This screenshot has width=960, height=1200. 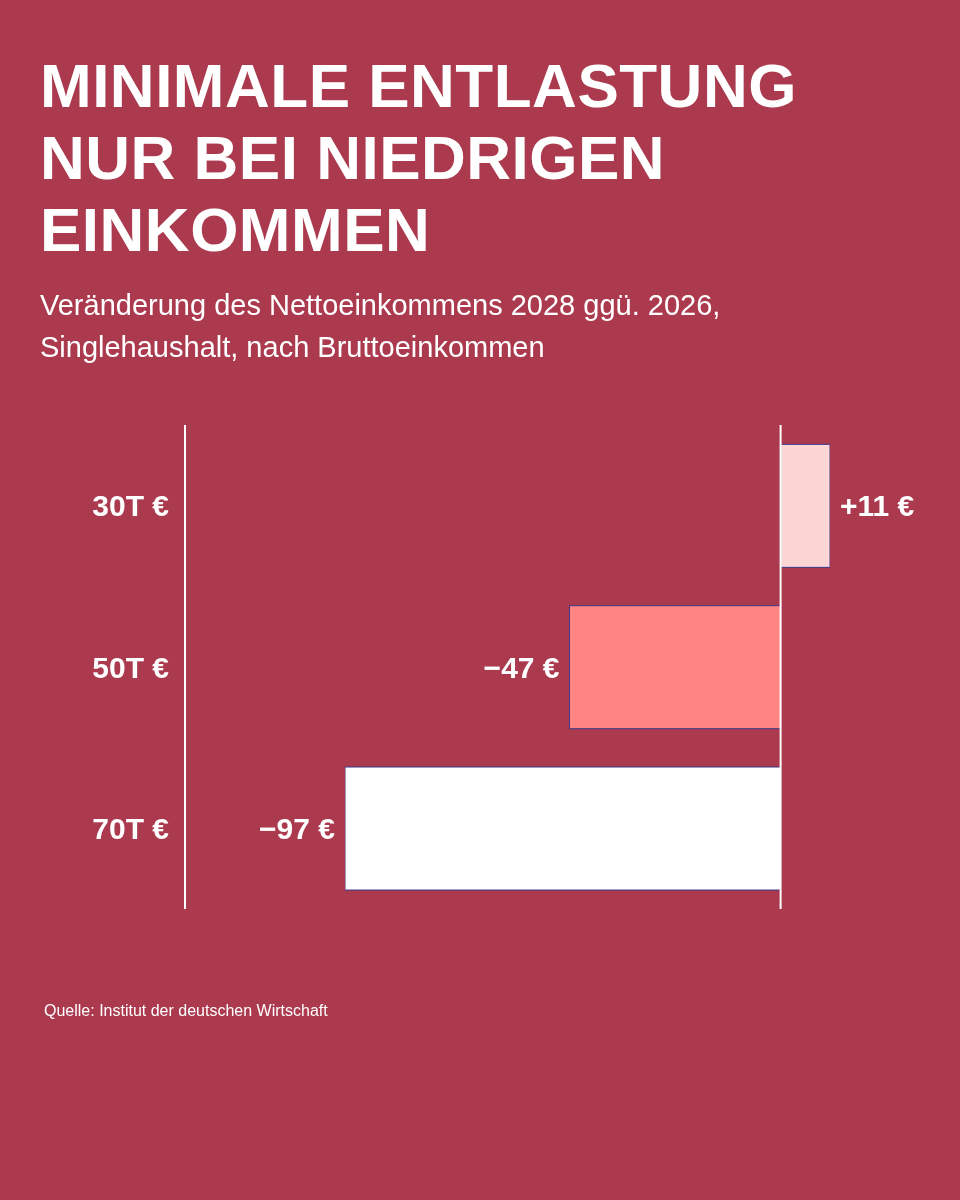 I want to click on chart-subtitle: Veränderung des Nettoeinkommens 2028 ggü. 2026, Singlehaushalt, nach Bruttoeinkommen, so click(x=380, y=326).